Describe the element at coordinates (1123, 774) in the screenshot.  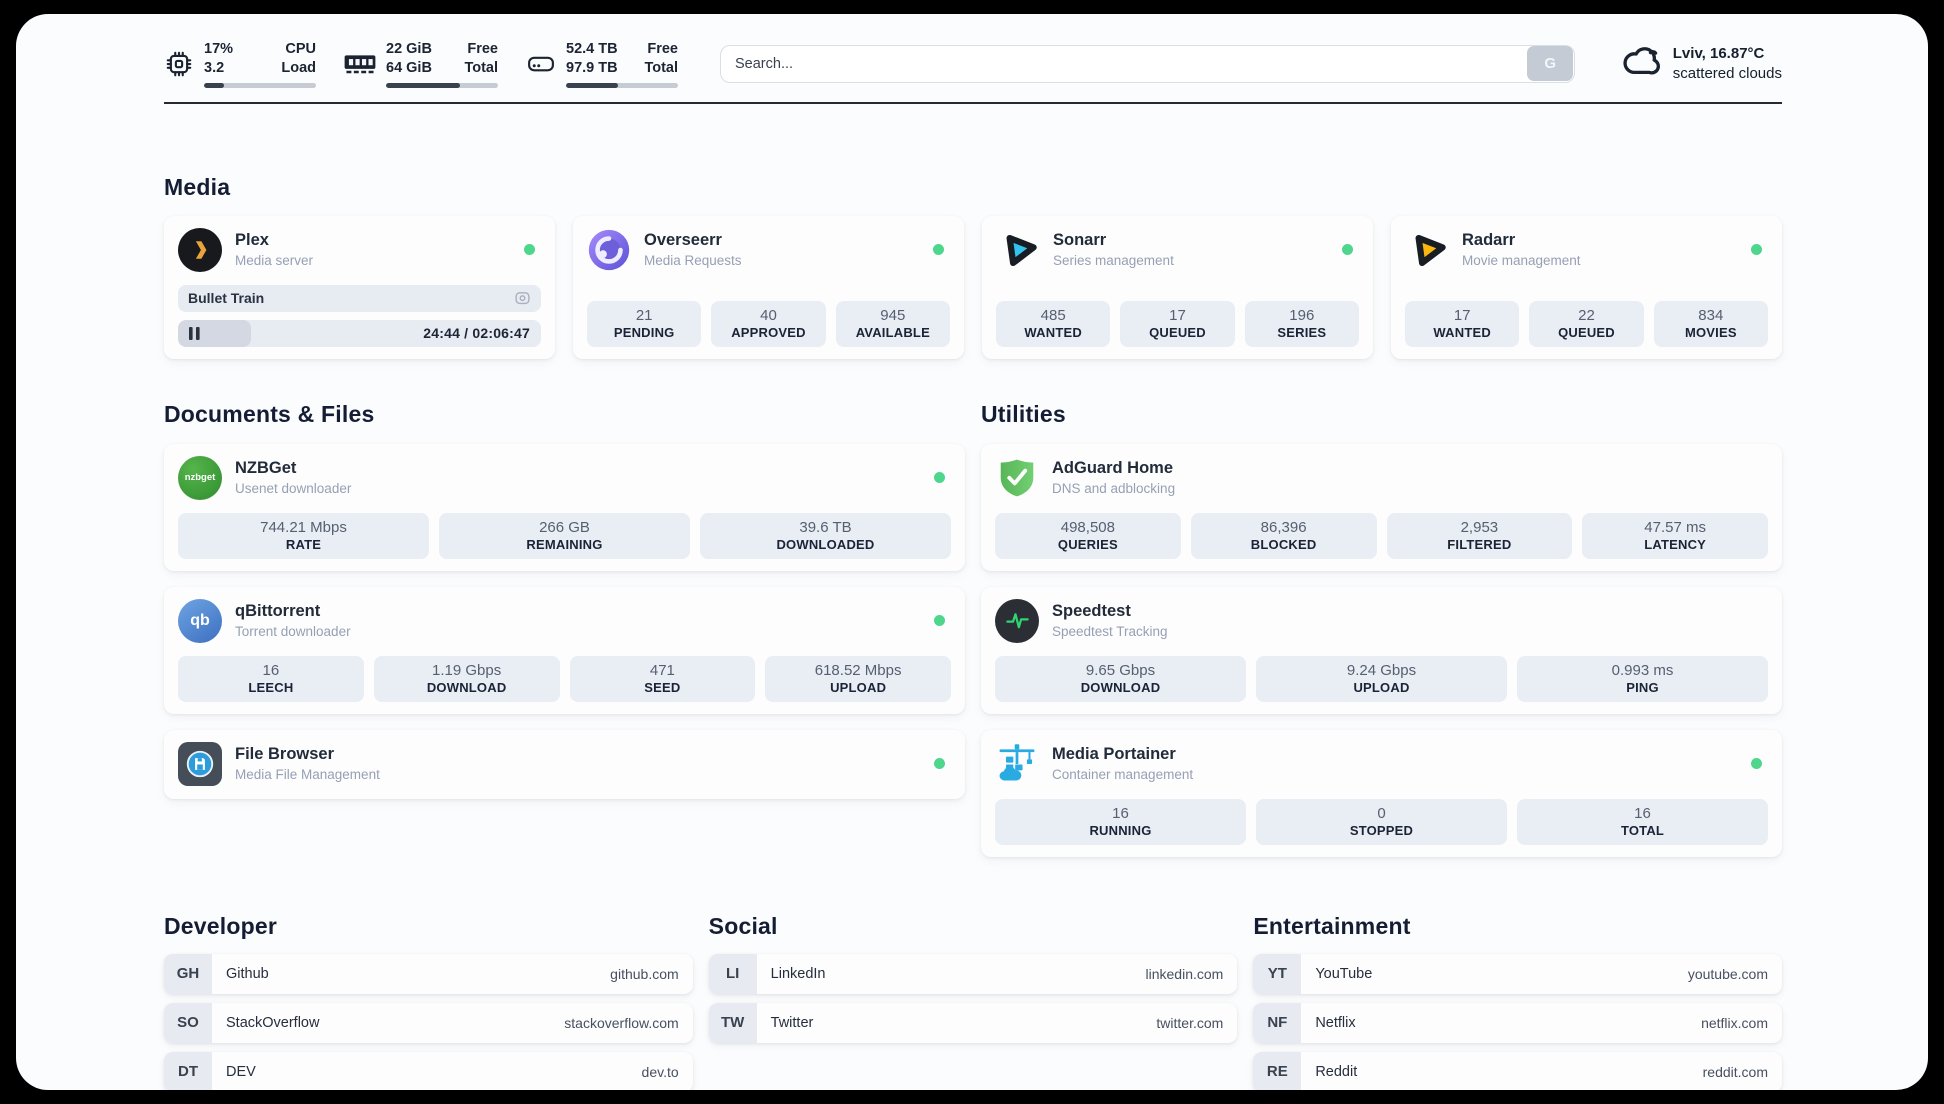
I see `app-subtitle: Container management` at that location.